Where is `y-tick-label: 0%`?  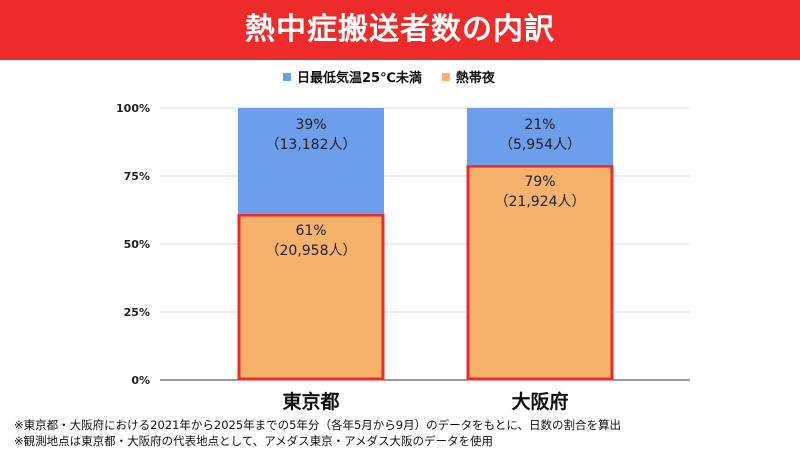 y-tick-label: 0% is located at coordinates (140, 380).